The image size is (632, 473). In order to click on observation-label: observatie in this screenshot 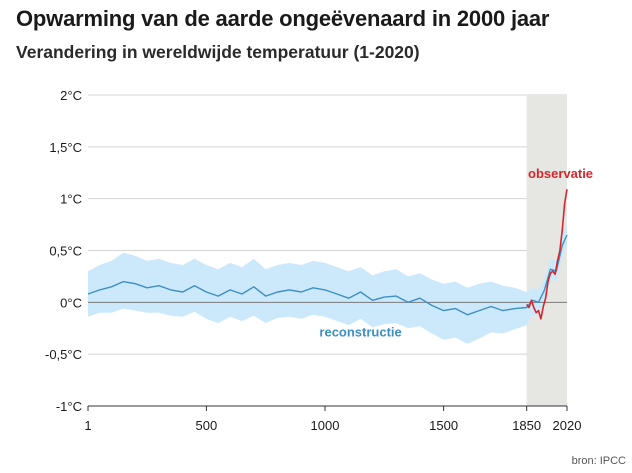, I will do `click(560, 173)`.